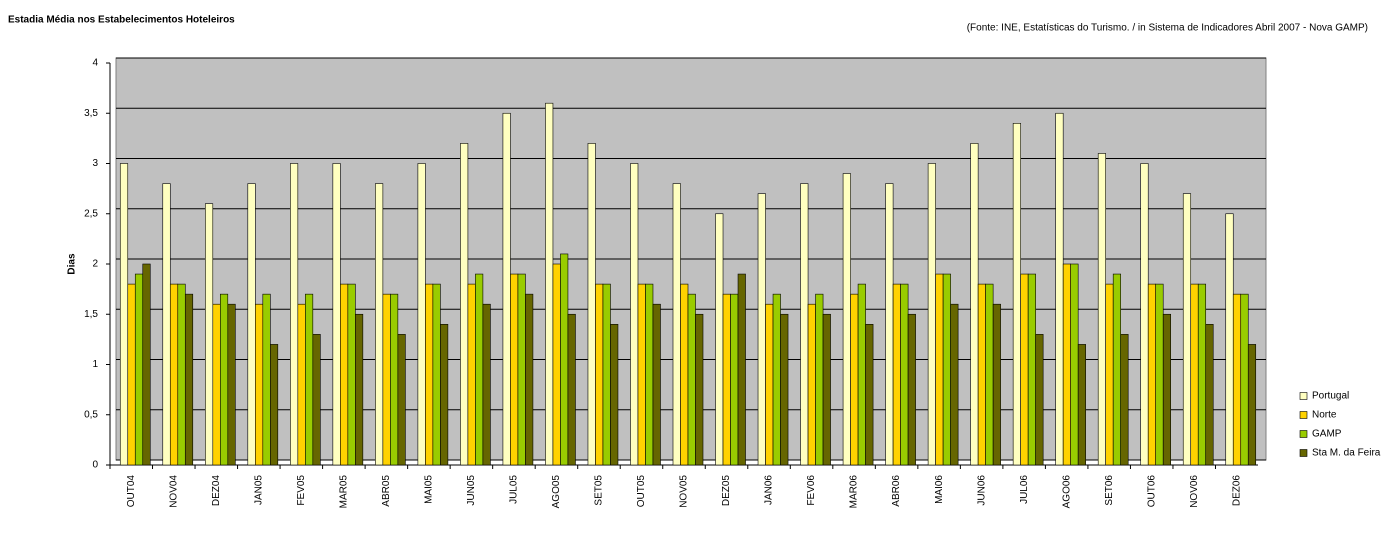 This screenshot has width=1396, height=539. Describe the element at coordinates (726, 491) in the screenshot. I see `x-tick-label: DEZ05` at that location.